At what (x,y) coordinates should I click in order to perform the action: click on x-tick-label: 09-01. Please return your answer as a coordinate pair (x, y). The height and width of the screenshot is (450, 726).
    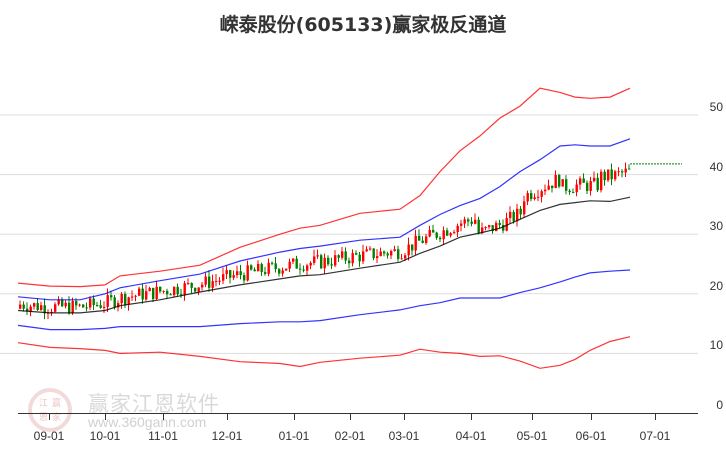
    Looking at the image, I should click on (49, 436).